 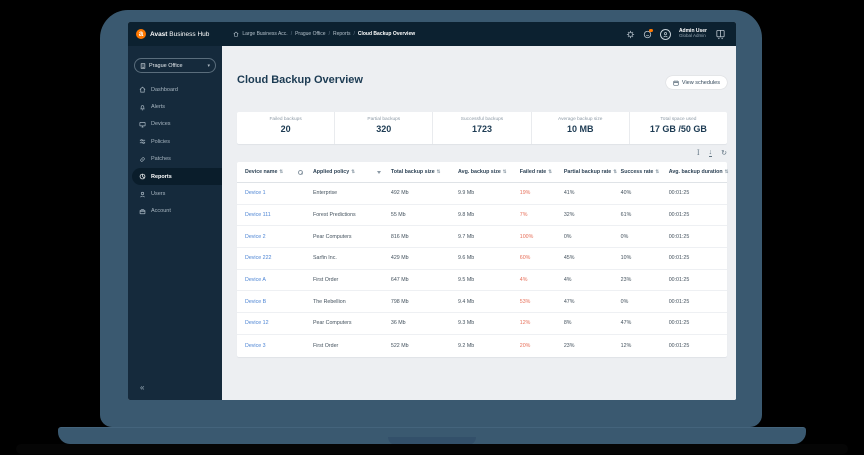 I want to click on sidebar-item-patches: Patches, so click(x=175, y=159).